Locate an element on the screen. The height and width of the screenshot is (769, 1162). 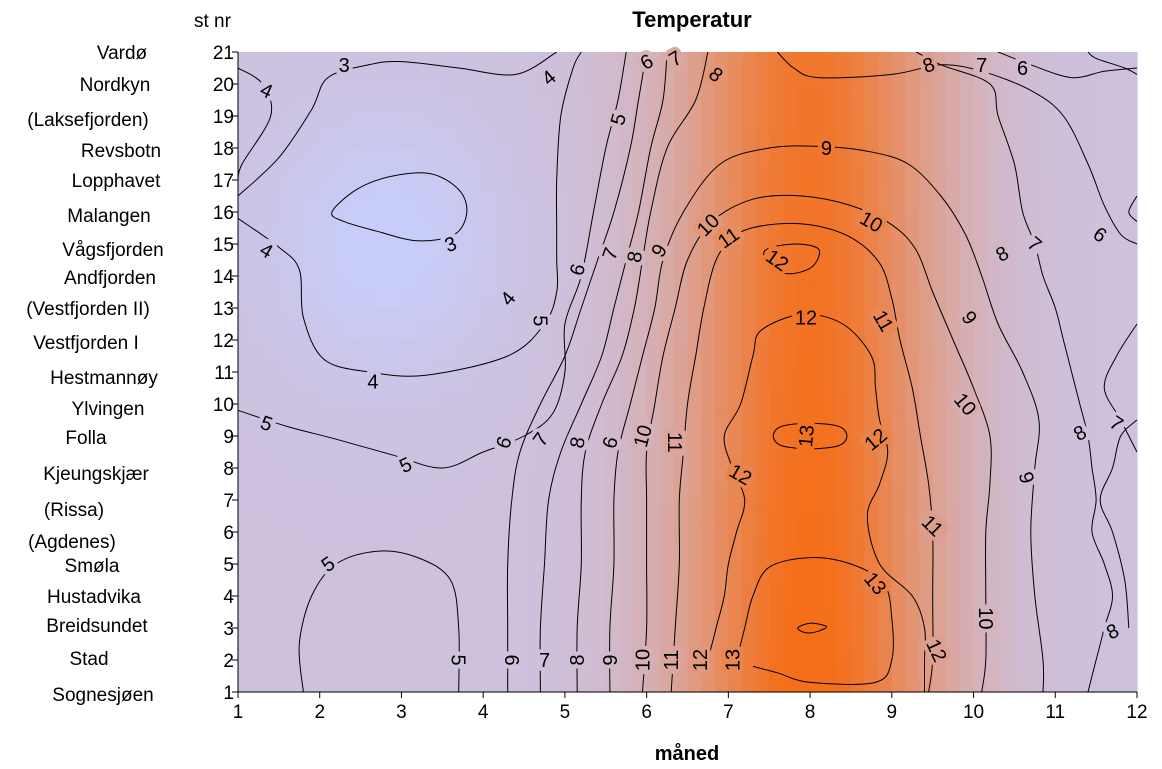
y-tick-label: 13 is located at coordinates (223, 309).